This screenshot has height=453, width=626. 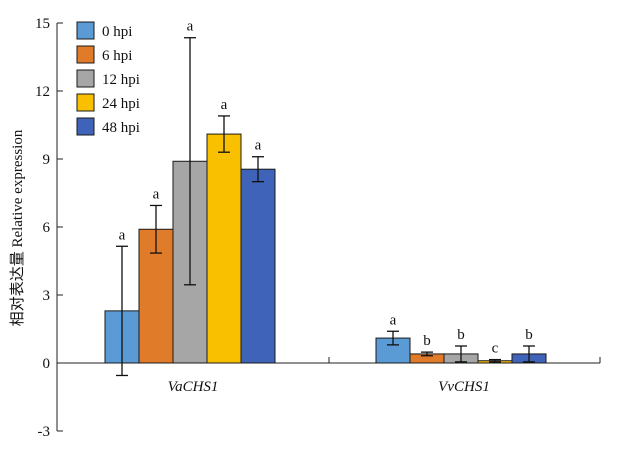 What do you see at coordinates (495, 349) in the screenshot?
I see `significance-letter: c` at bounding box center [495, 349].